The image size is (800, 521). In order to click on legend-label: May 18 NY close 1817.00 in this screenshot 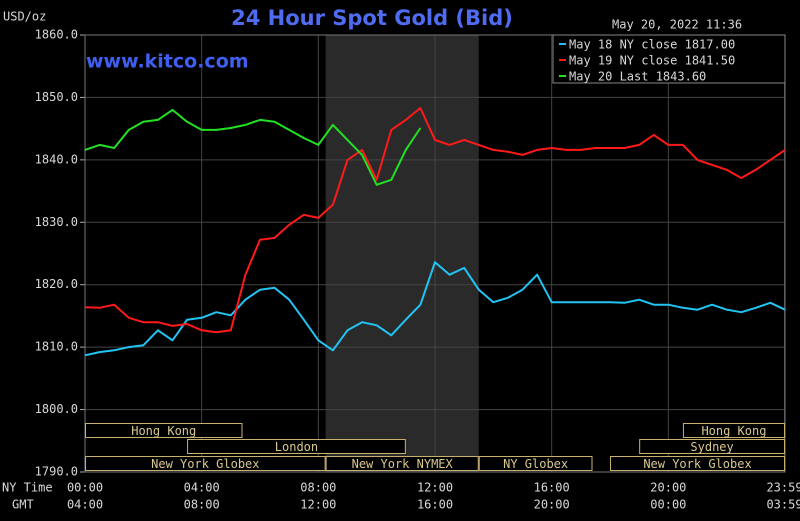, I will do `click(652, 45)`.